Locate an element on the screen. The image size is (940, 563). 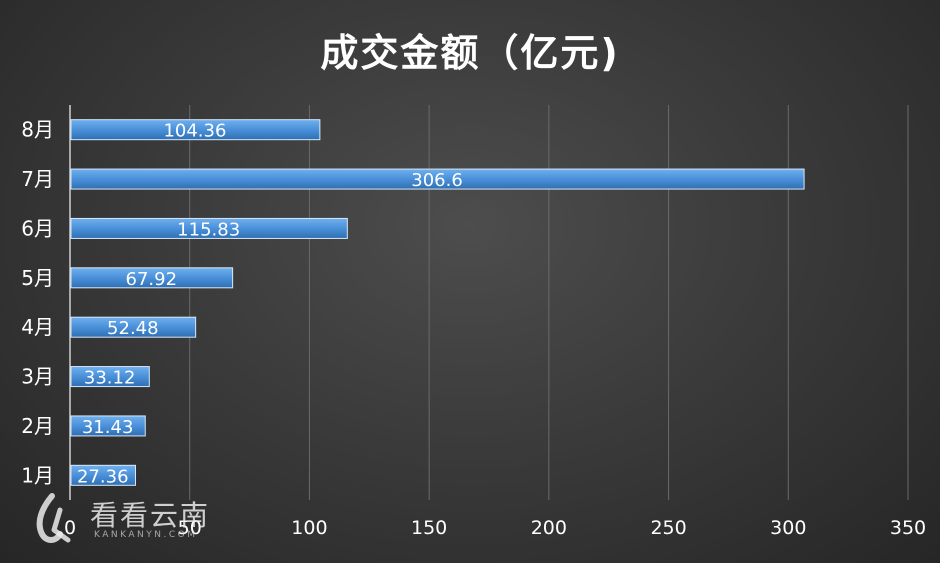
chart-title: 成交金额（亿元) is located at coordinates (470, 53).